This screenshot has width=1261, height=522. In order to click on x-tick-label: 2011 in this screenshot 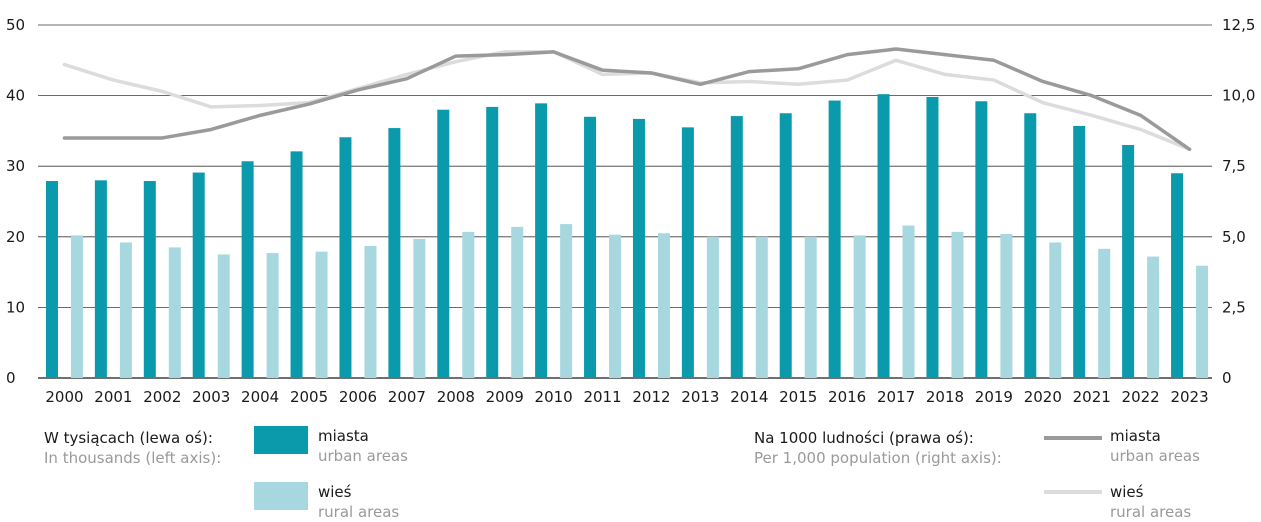, I will do `click(602, 397)`.